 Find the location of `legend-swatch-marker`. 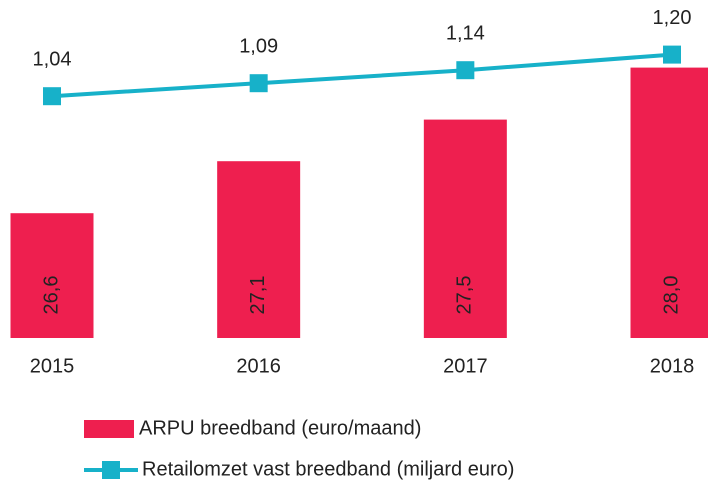

legend-swatch-marker is located at coordinates (111, 470).